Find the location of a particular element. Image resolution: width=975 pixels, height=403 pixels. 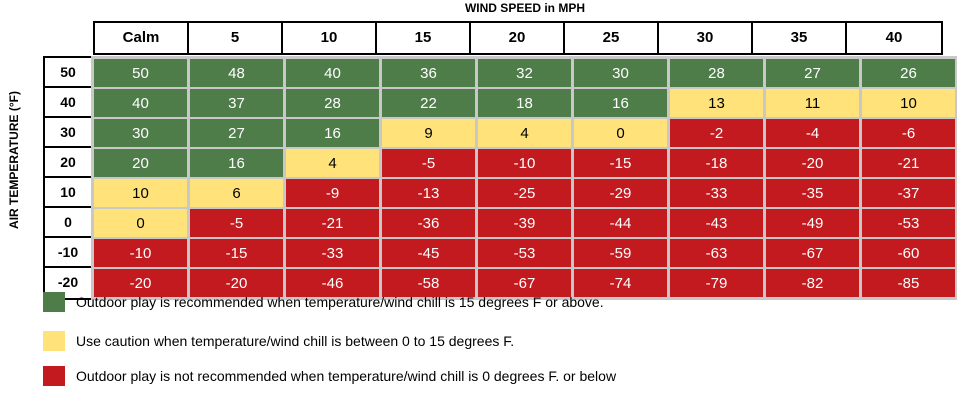

wind-speed-header-row: Calm 5 10 15 20 25 30 35 40 is located at coordinates (518, 38).